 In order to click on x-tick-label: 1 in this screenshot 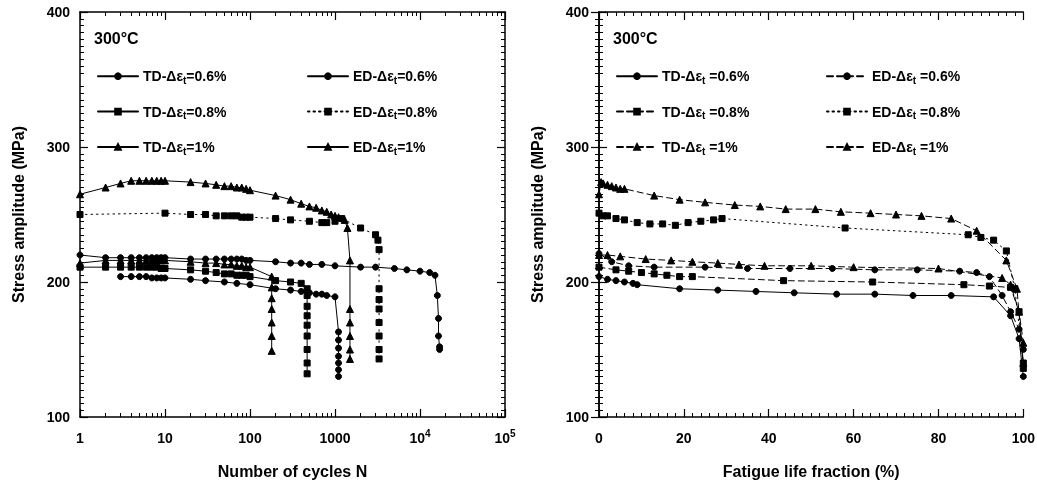, I will do `click(80, 438)`.